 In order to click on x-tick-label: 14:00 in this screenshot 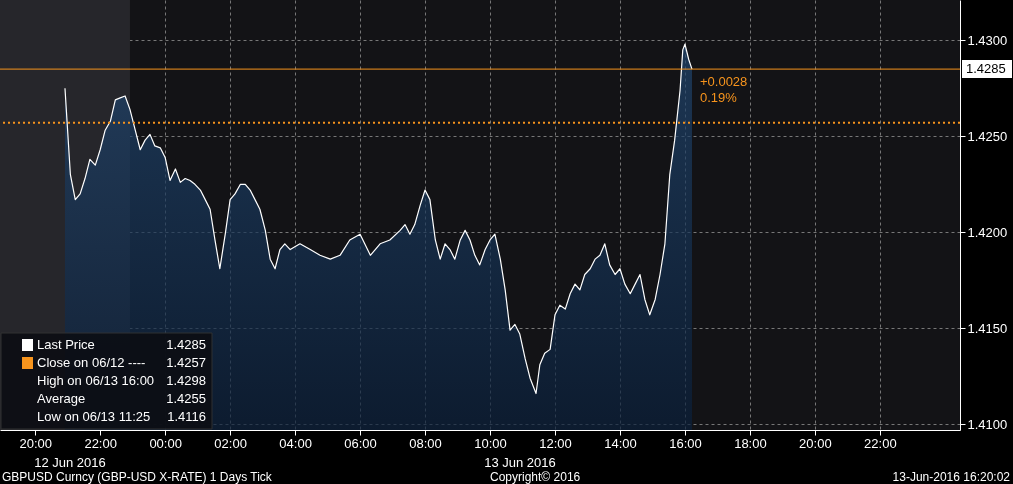, I will do `click(620, 443)`.